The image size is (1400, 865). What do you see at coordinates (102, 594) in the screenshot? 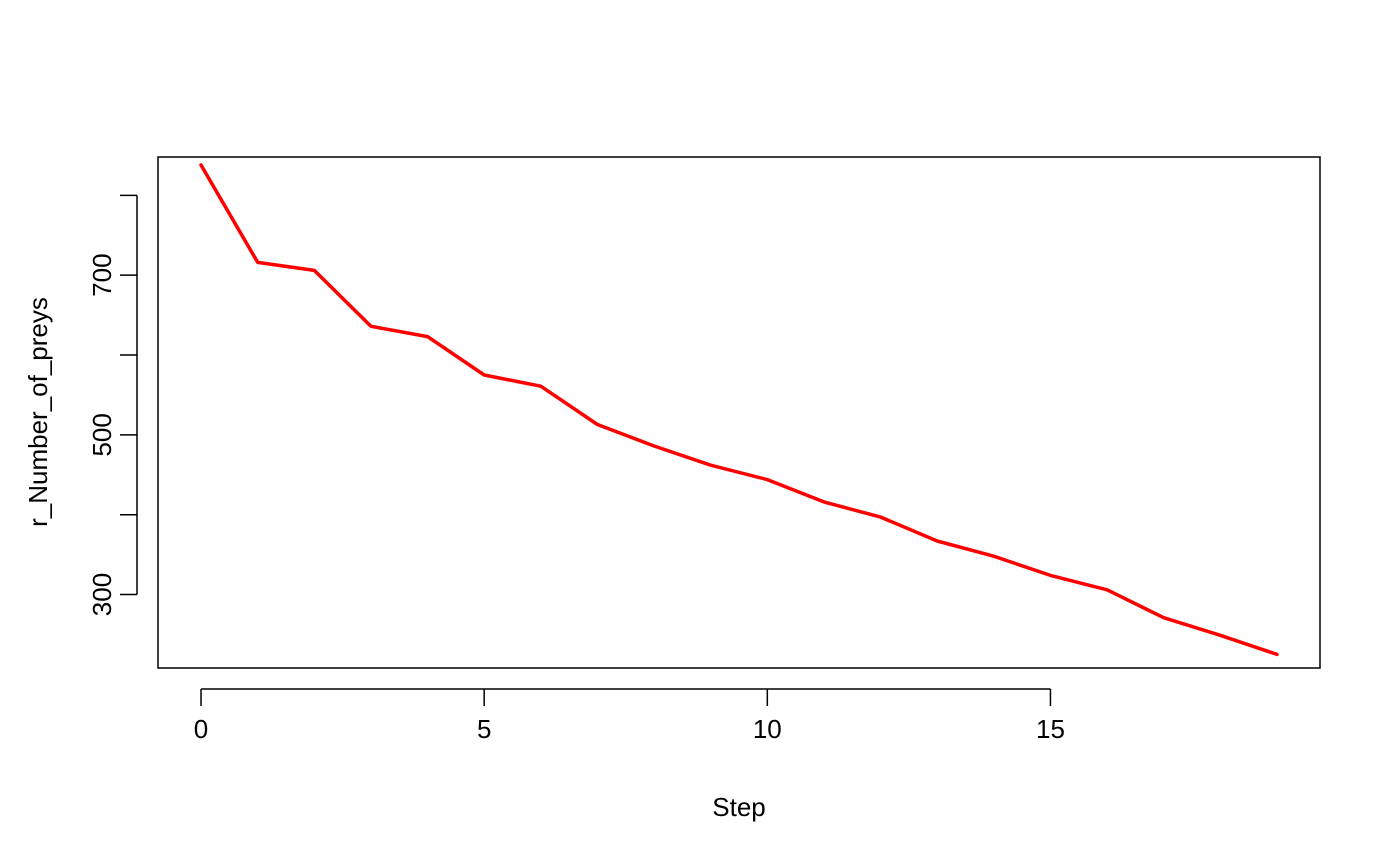
I see `y-tick-label: 300` at bounding box center [102, 594].